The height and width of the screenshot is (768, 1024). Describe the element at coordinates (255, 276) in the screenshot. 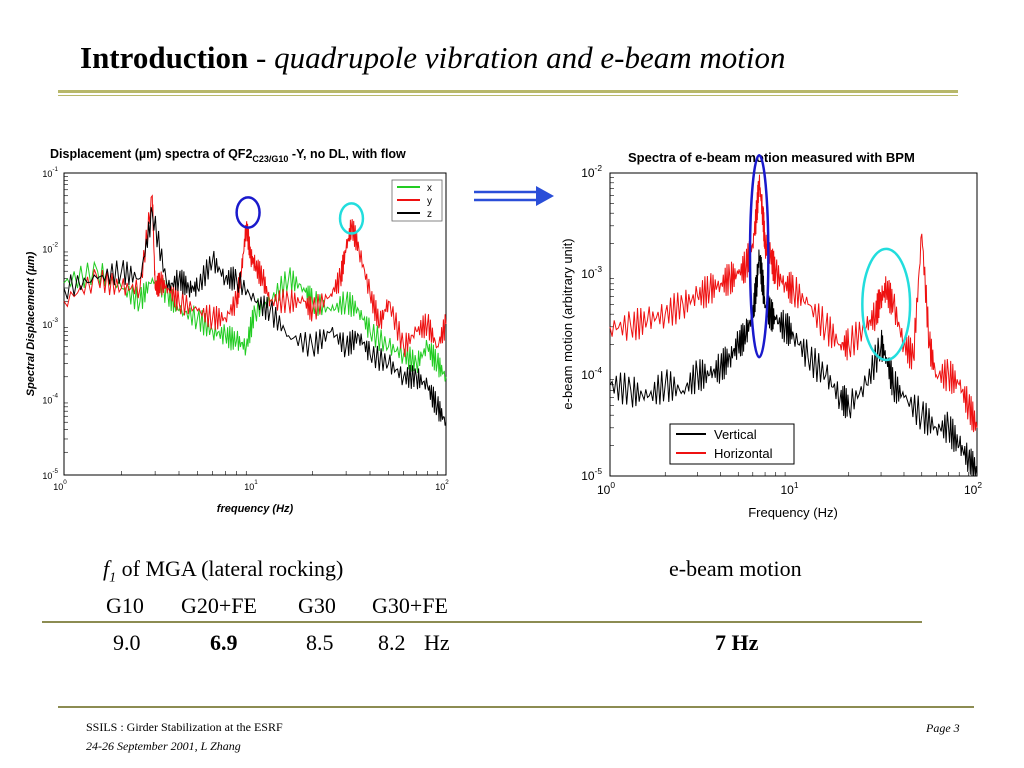

I see `series-line-y` at that location.